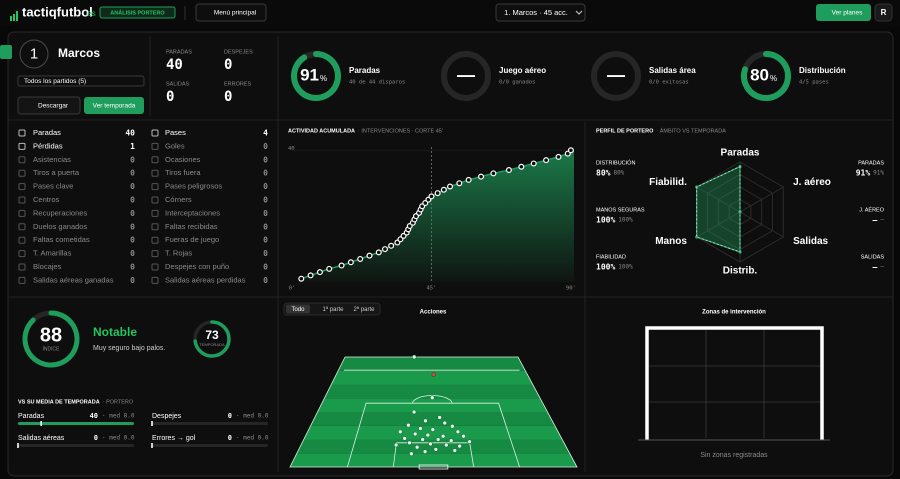 This screenshot has height=479, width=900. I want to click on match-filter-text: Todos los partidos (5), so click(55, 81).